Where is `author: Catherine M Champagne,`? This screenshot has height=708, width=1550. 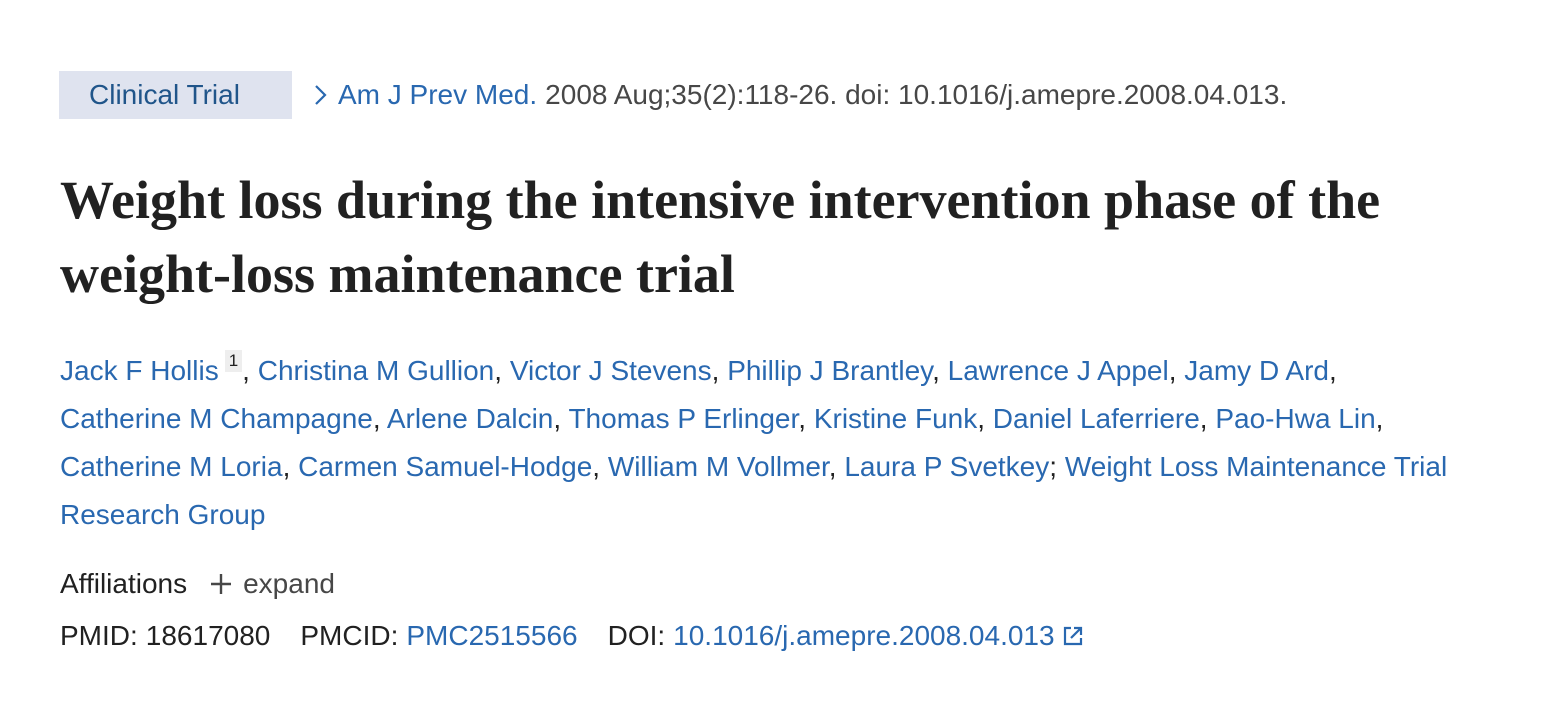 author: Catherine M Champagne, is located at coordinates (220, 418).